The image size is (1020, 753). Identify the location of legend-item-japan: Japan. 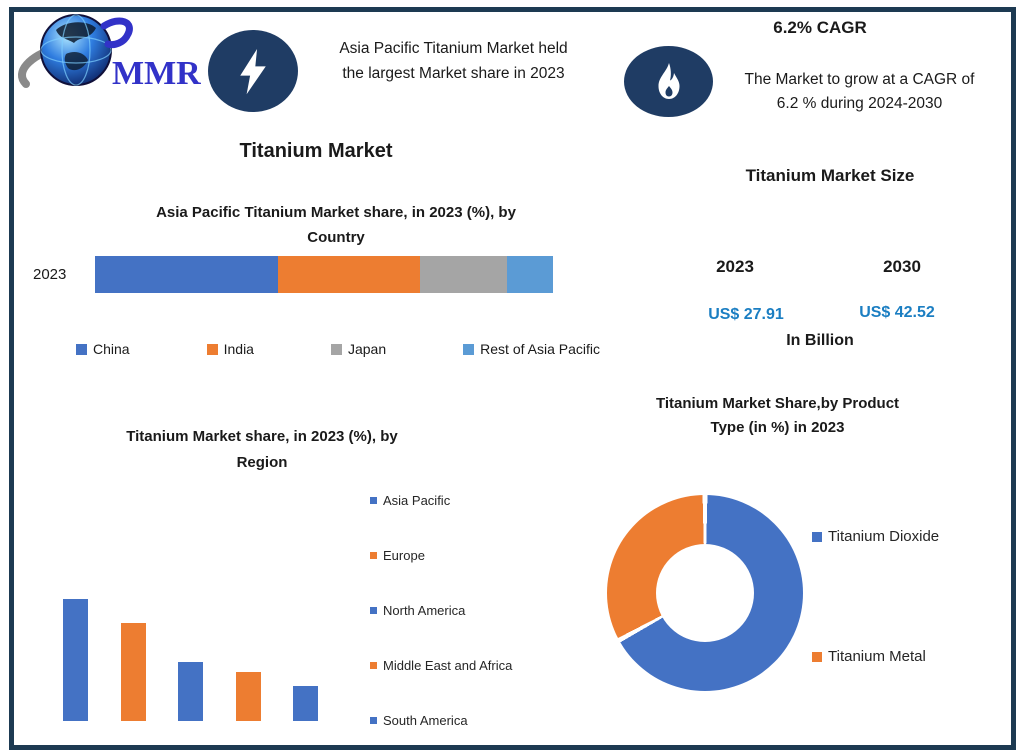
(358, 349).